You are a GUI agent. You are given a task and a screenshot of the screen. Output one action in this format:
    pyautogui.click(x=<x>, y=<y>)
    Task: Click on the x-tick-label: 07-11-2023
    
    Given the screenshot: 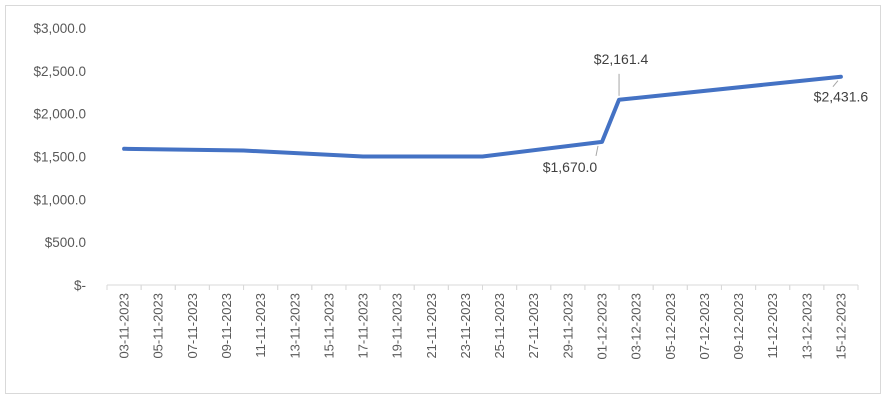 What is the action you would take?
    pyautogui.click(x=192, y=326)
    